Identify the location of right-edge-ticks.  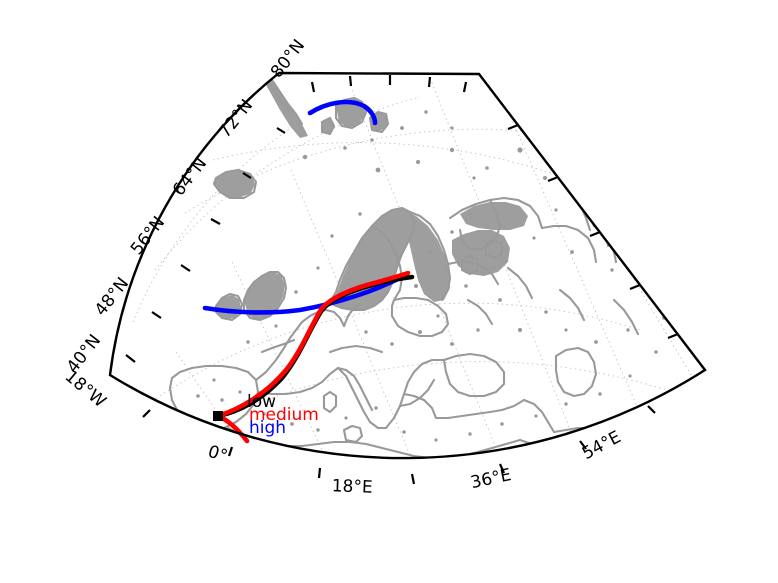
(593, 231).